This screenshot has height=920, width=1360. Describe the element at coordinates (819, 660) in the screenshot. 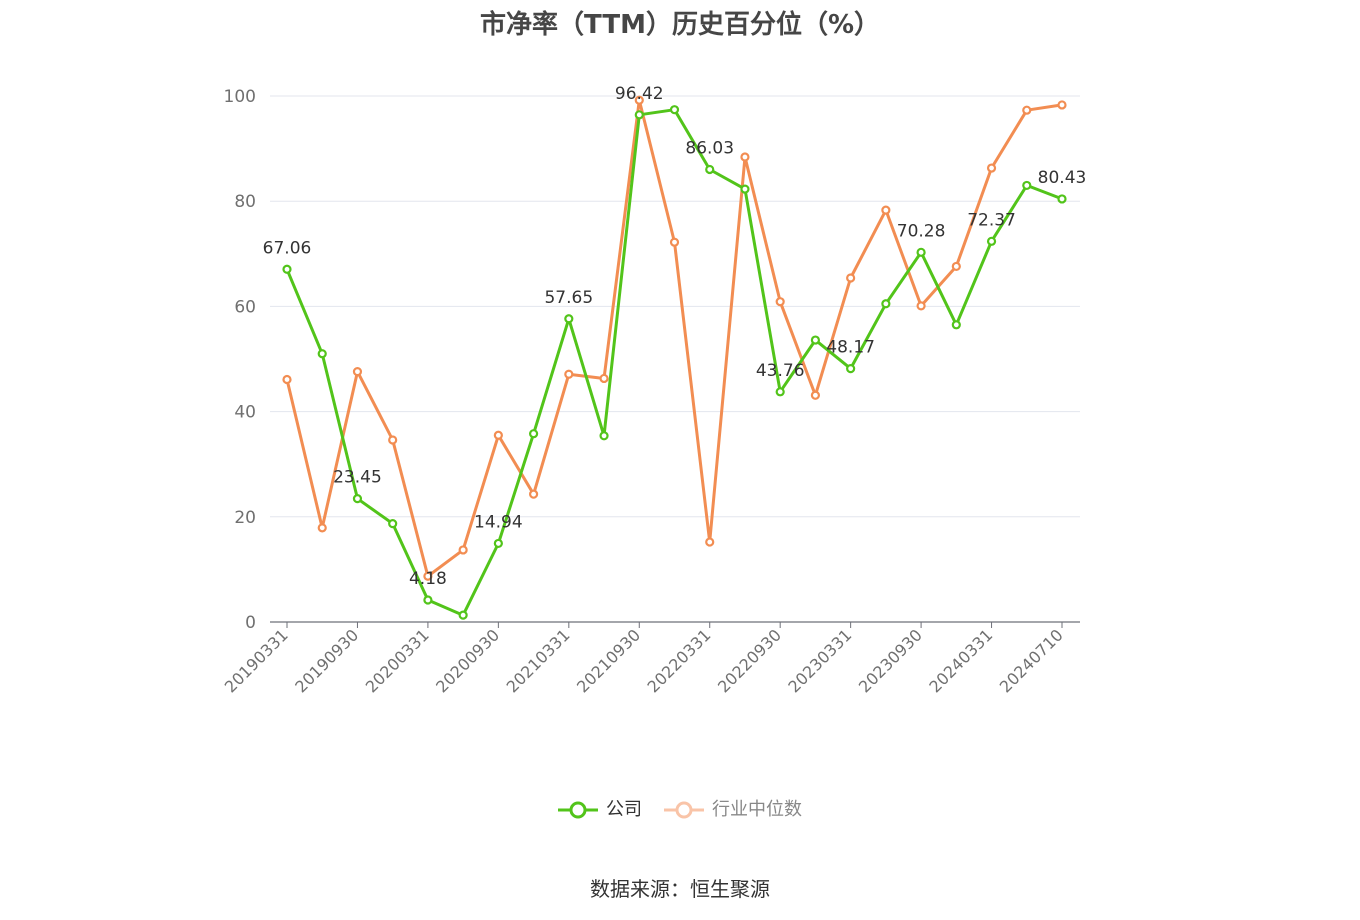

I see `x-tick-label: 20230331` at that location.